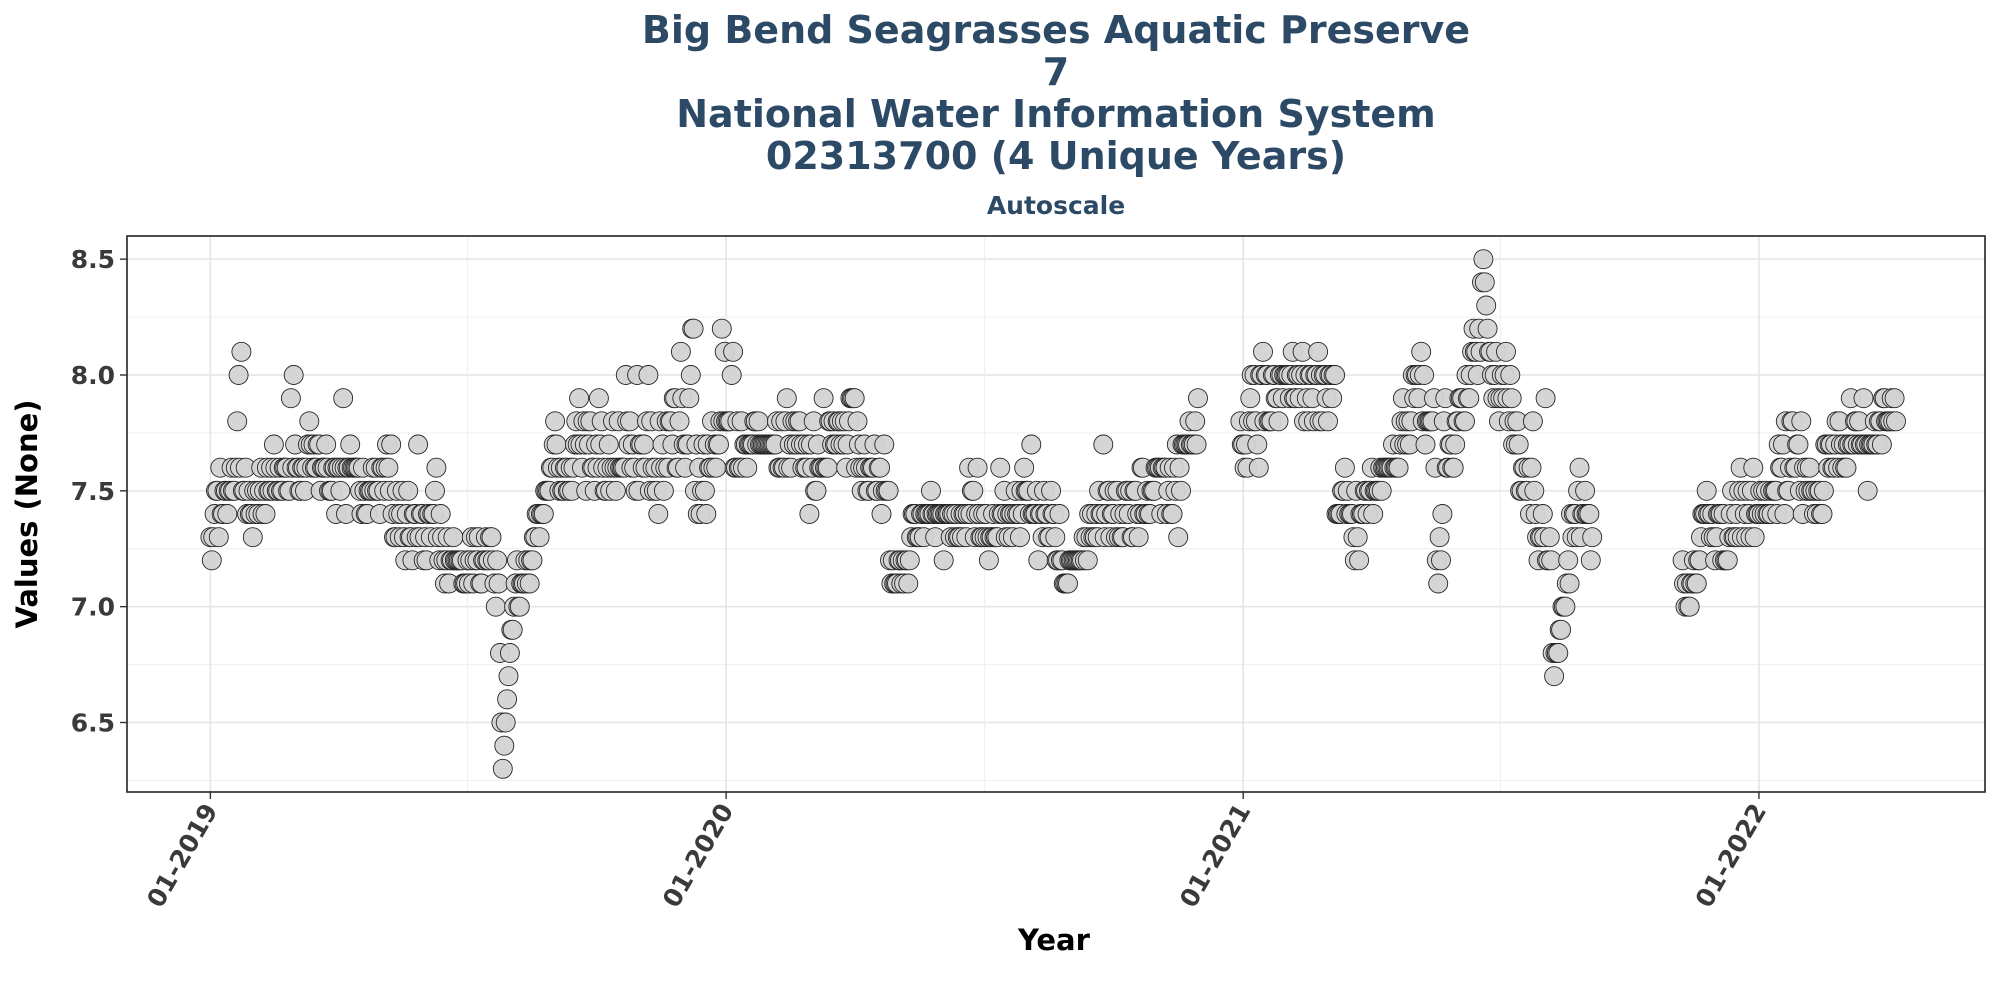 The height and width of the screenshot is (1000, 2000). What do you see at coordinates (93, 723) in the screenshot?
I see `y-tick-label: 6.5` at bounding box center [93, 723].